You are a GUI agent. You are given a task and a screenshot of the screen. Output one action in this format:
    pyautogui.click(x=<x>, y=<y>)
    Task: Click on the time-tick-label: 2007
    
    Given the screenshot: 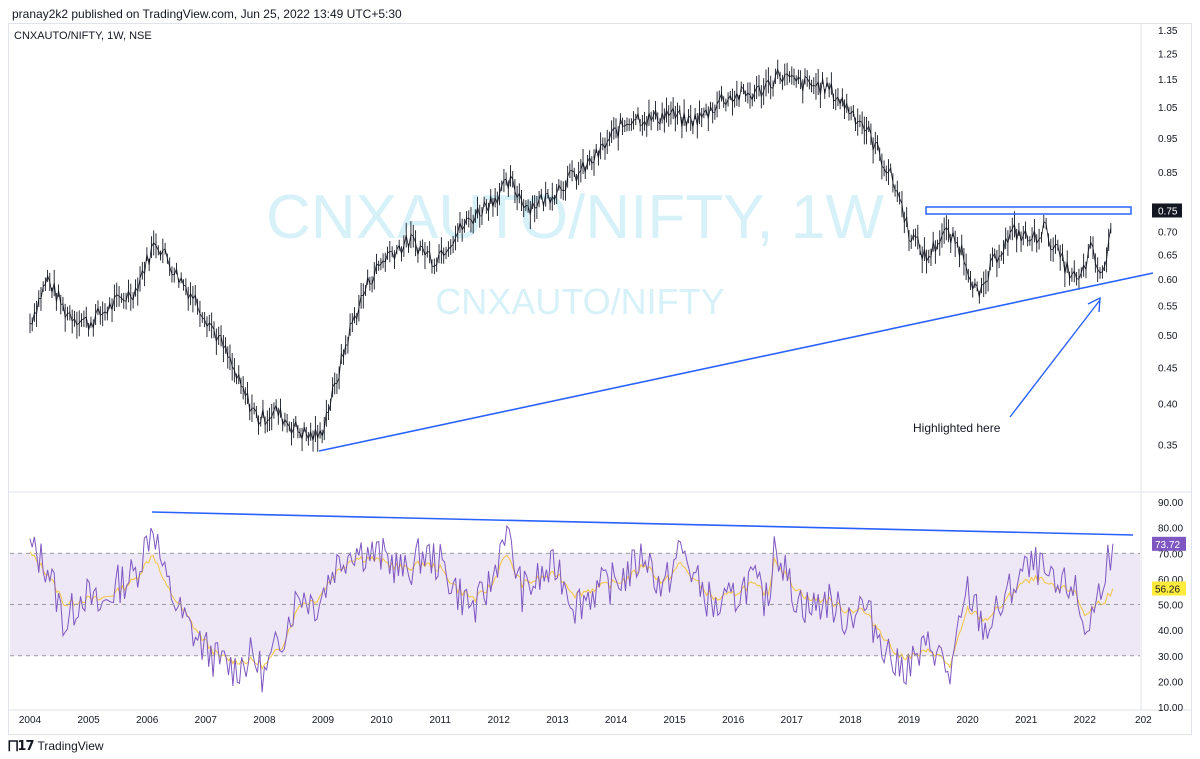 What is the action you would take?
    pyautogui.click(x=206, y=720)
    